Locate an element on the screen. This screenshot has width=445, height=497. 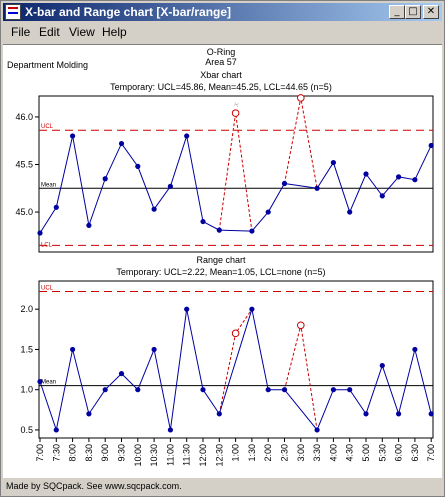
time-label: 10:00 is located at coordinates (138, 455).